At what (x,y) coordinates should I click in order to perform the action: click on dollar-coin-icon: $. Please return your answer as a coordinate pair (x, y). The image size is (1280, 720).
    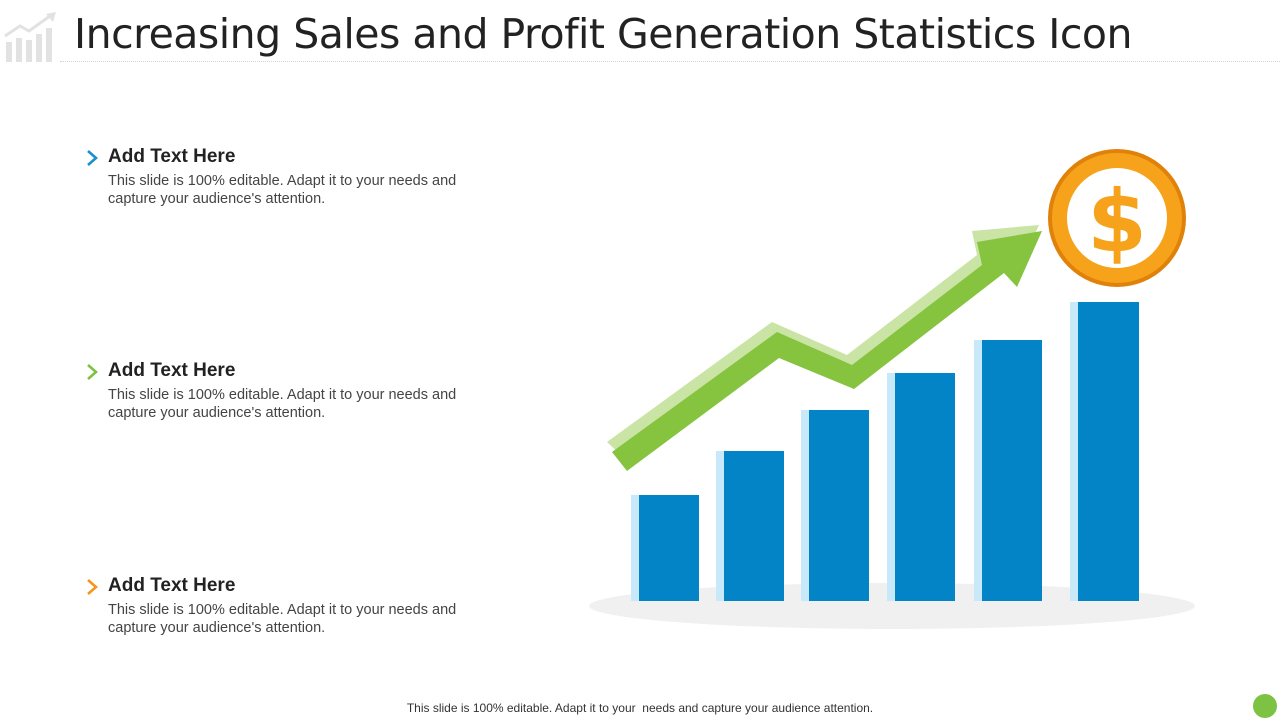
    Looking at the image, I should click on (1117, 218).